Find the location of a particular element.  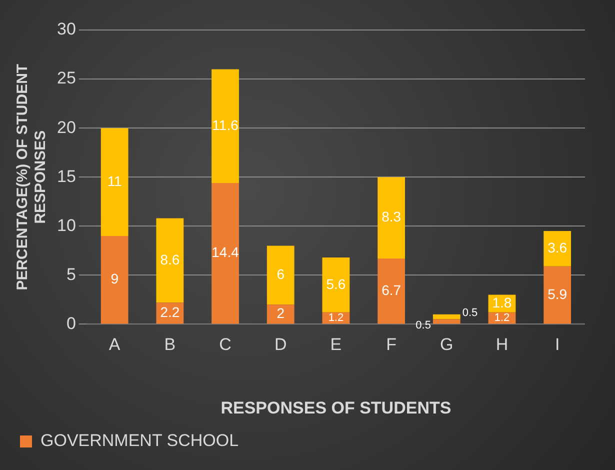

data-label: 6 is located at coordinates (280, 274).